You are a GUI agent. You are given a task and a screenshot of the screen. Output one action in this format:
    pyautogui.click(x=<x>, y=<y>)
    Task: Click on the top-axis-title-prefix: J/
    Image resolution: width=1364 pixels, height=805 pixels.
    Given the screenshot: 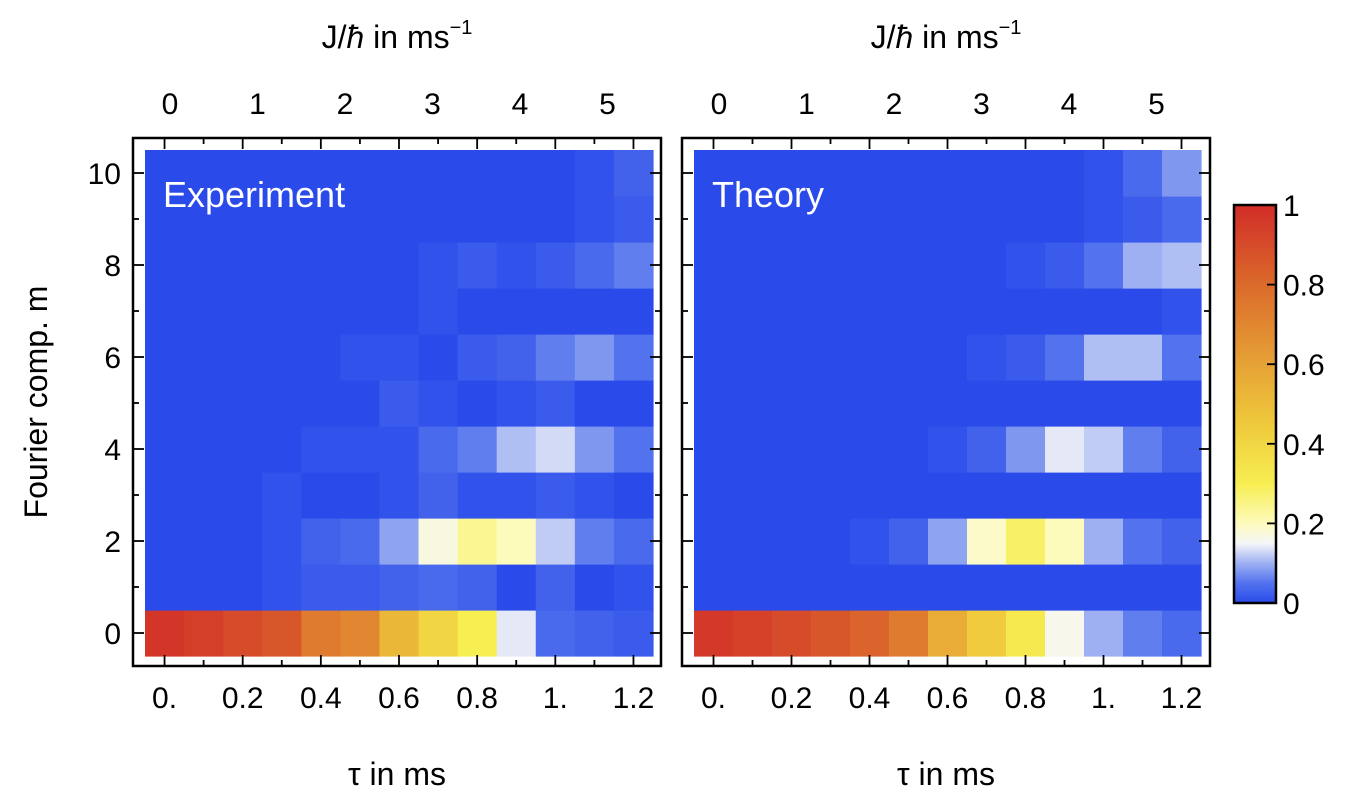 What is the action you would take?
    pyautogui.click(x=334, y=37)
    